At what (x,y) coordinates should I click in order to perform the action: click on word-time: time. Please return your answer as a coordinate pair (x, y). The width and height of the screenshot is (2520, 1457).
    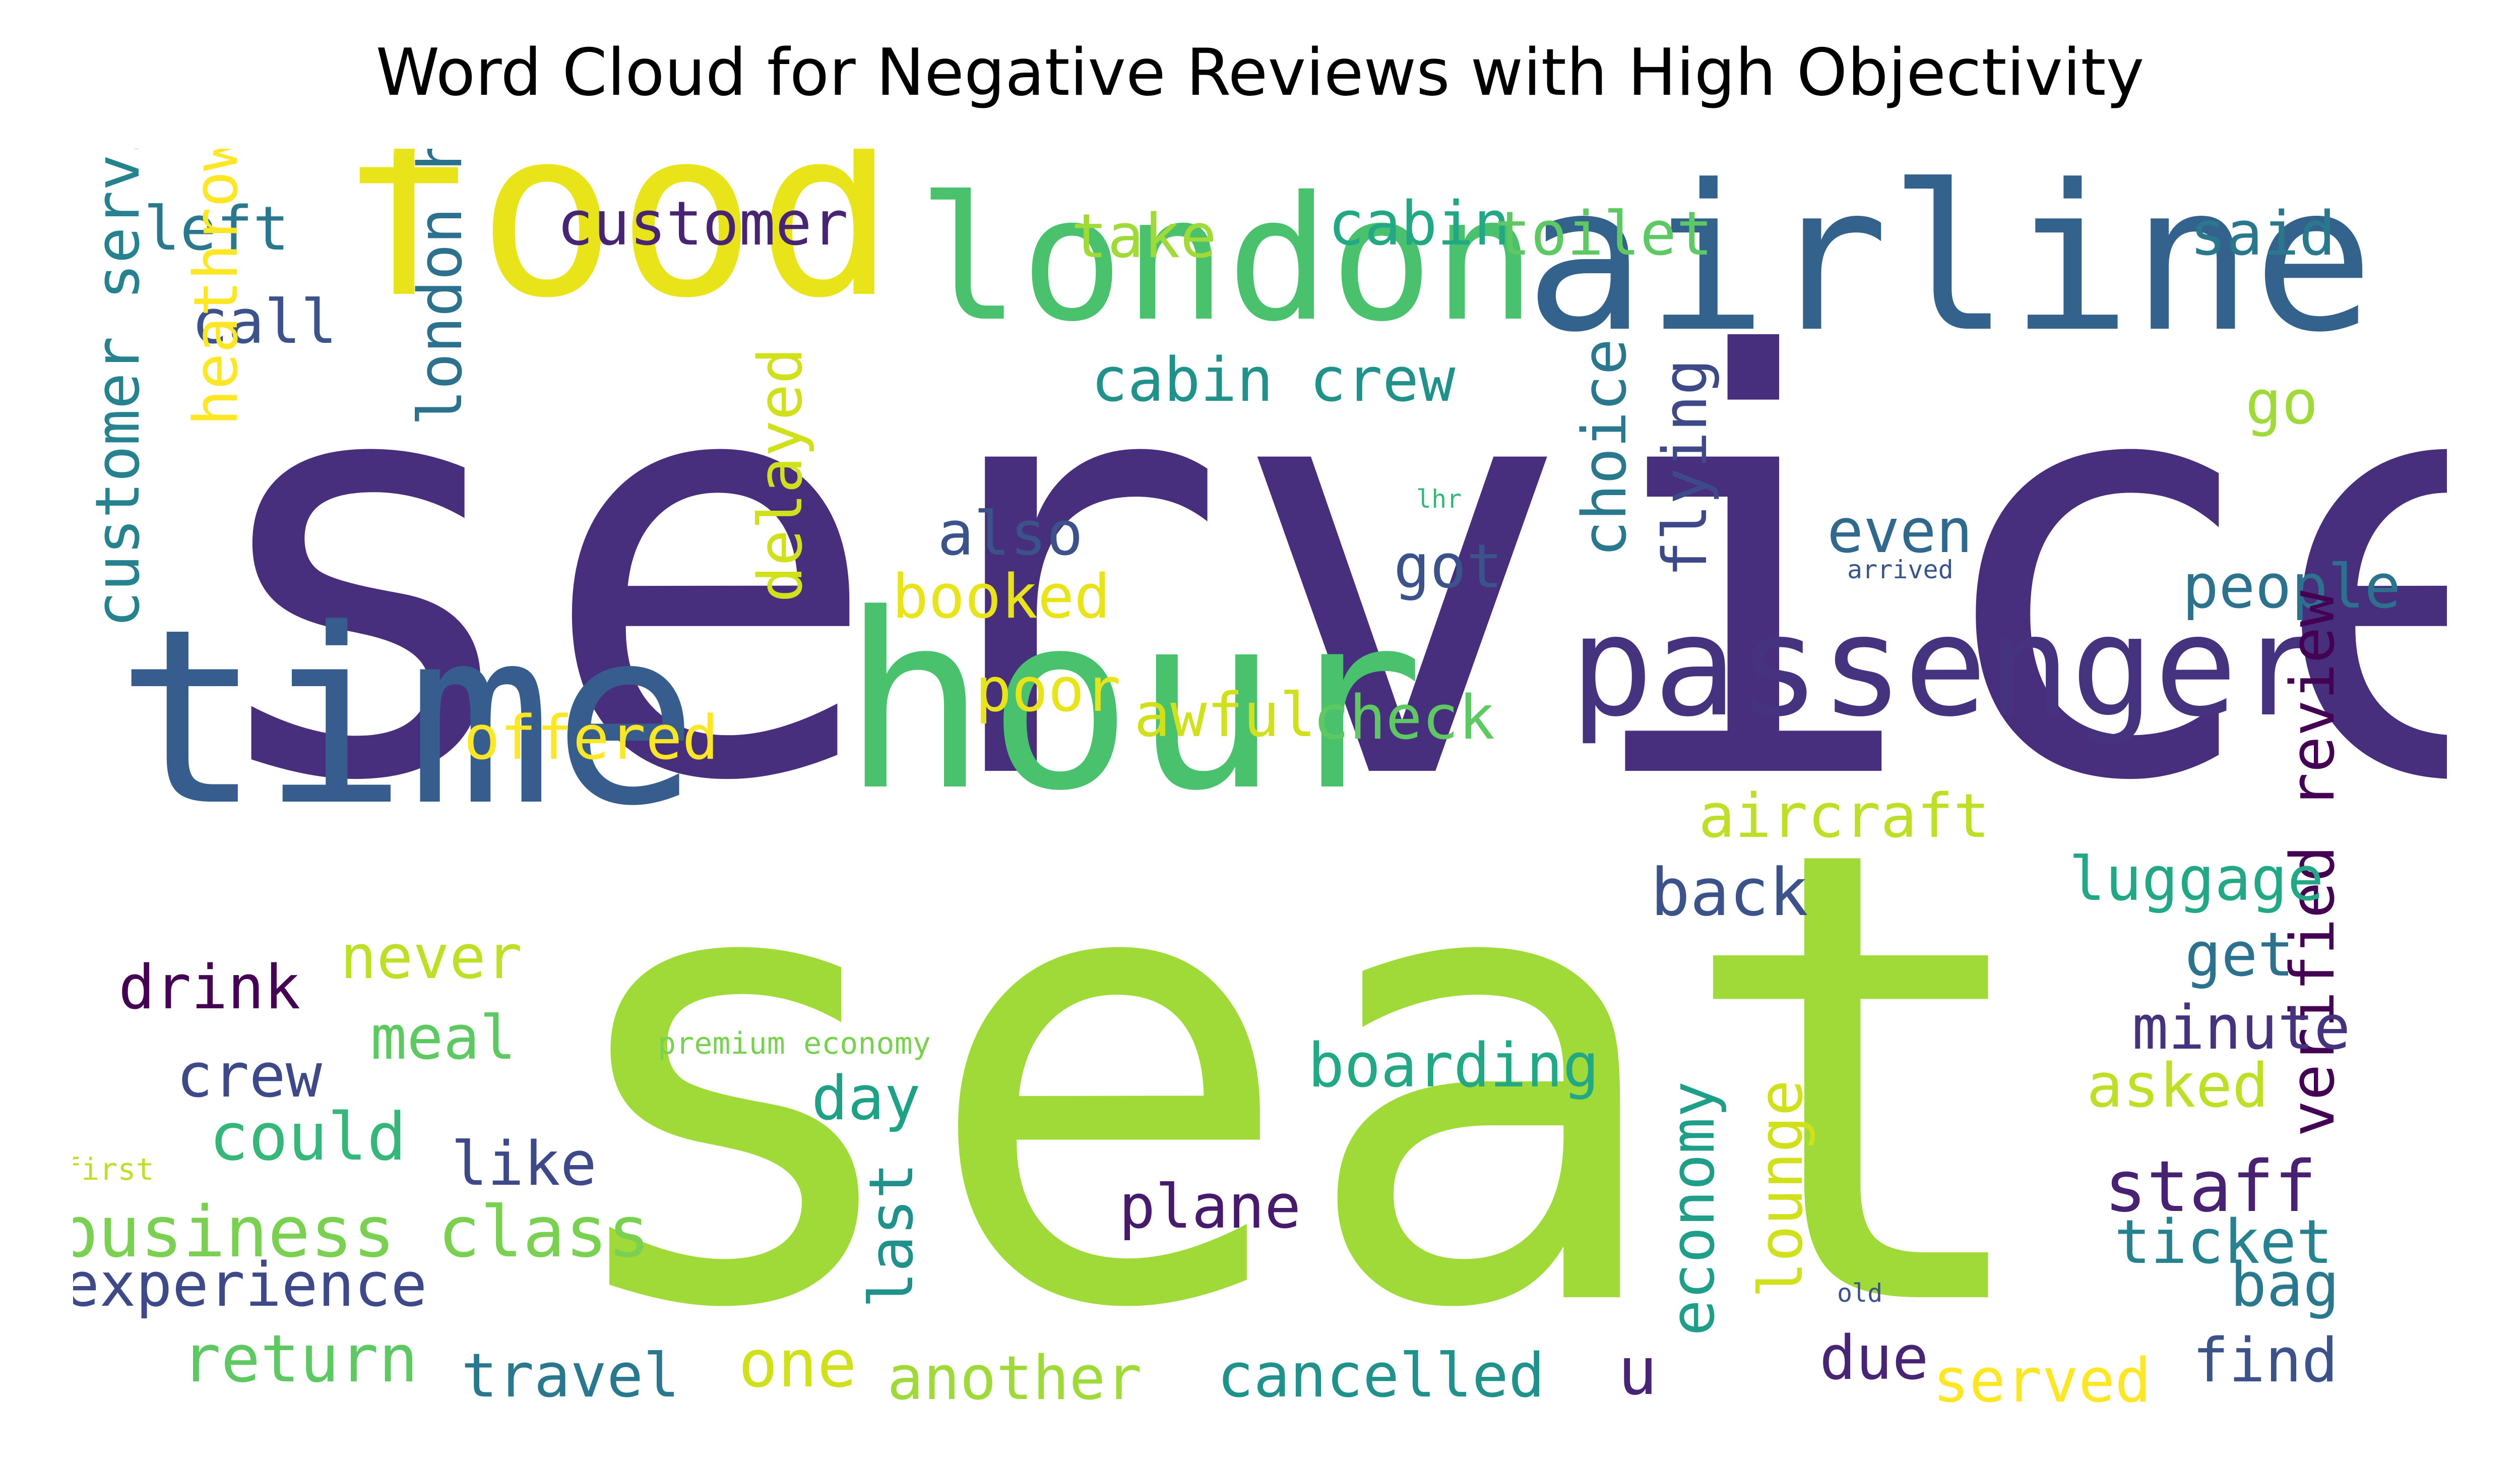
    Looking at the image, I should click on (407, 718).